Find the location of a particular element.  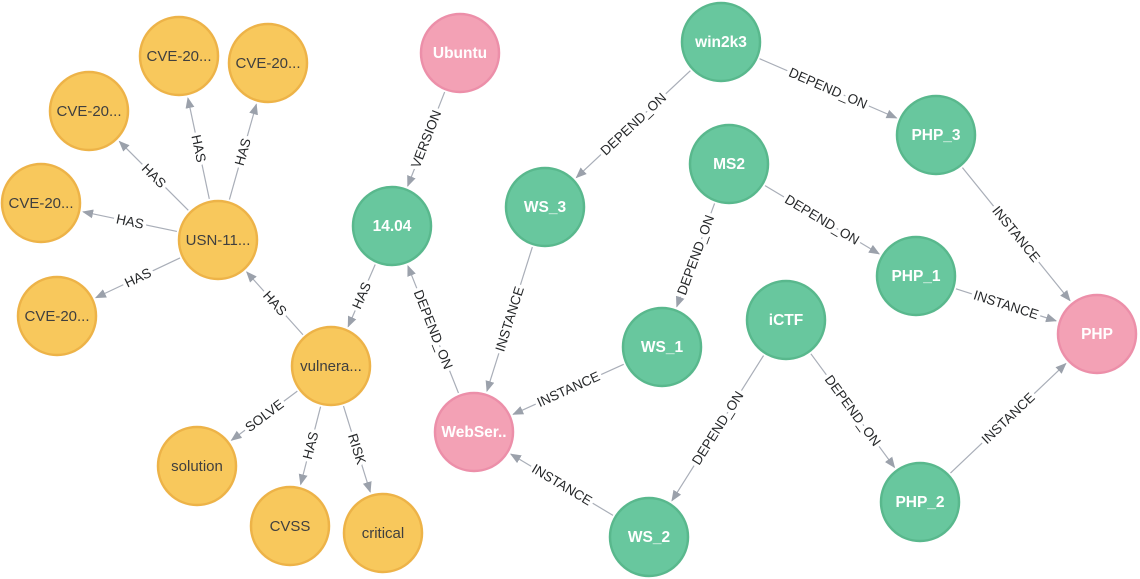

edge-label-win2k3-ws3: DEPEND_ON is located at coordinates (633, 123).